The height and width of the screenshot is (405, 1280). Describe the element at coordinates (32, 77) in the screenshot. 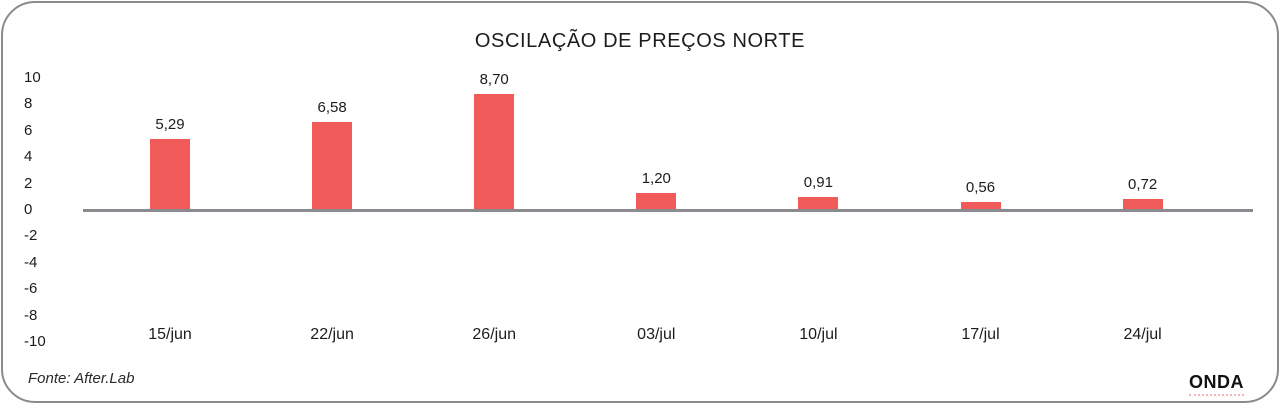

I see `y-axis-tick-label: 10` at that location.